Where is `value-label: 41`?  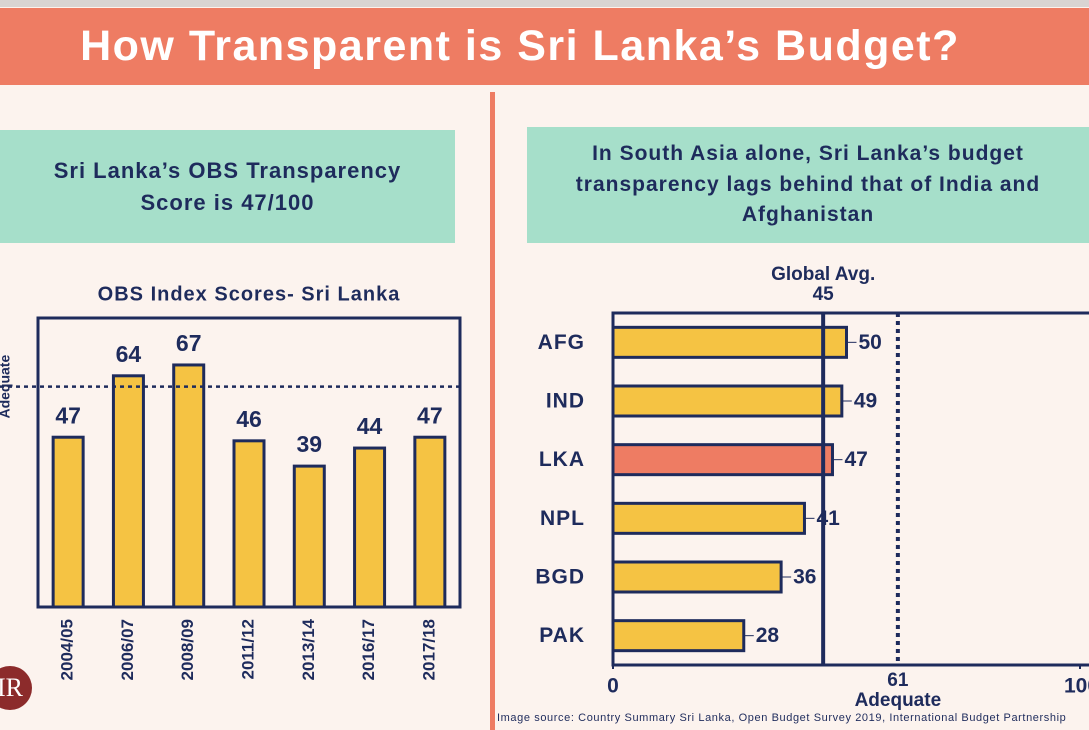 value-label: 41 is located at coordinates (828, 518).